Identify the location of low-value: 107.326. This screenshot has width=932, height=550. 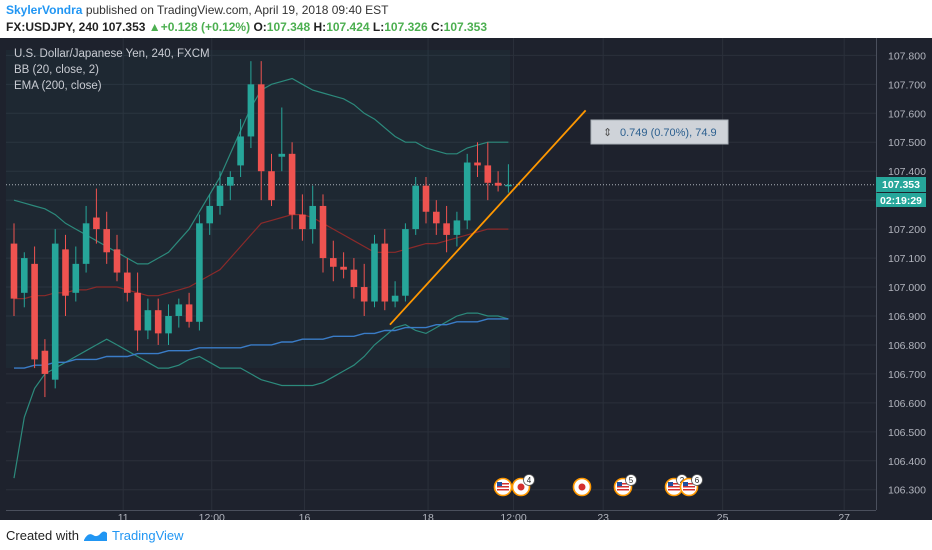
(406, 27).